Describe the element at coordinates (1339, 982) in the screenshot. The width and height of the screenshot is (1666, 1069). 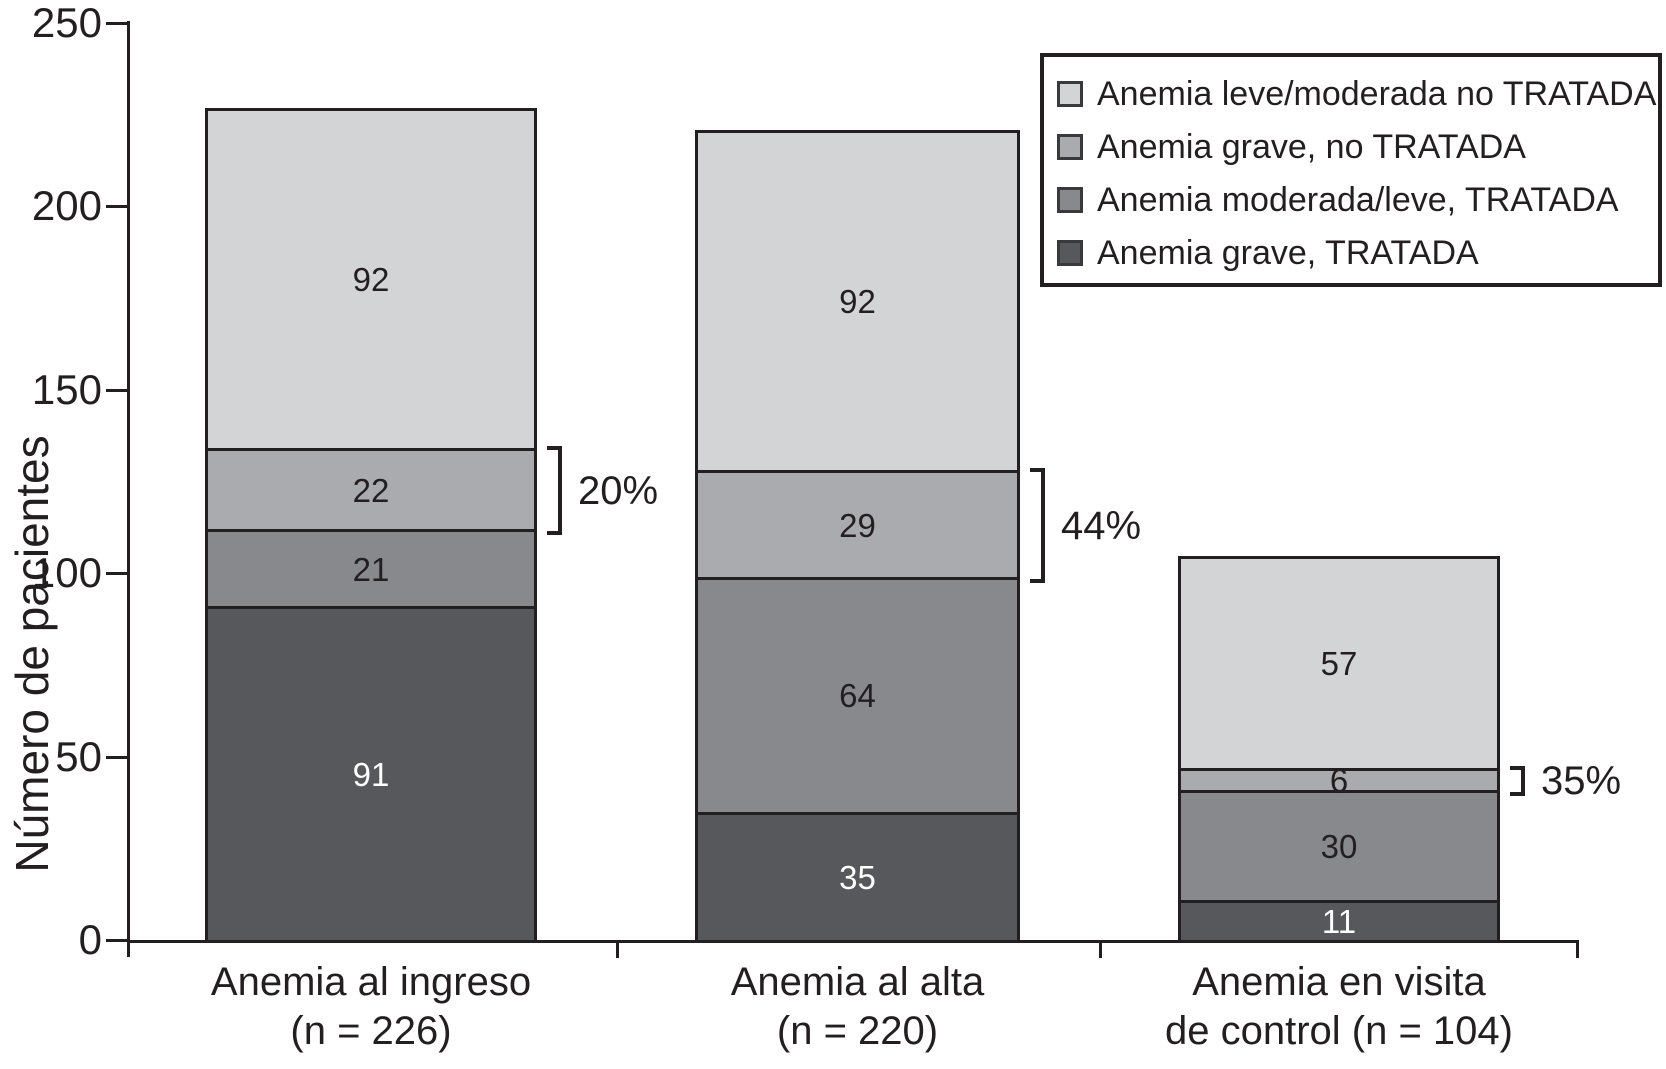
I see `x-category-line: Anemia en visita` at that location.